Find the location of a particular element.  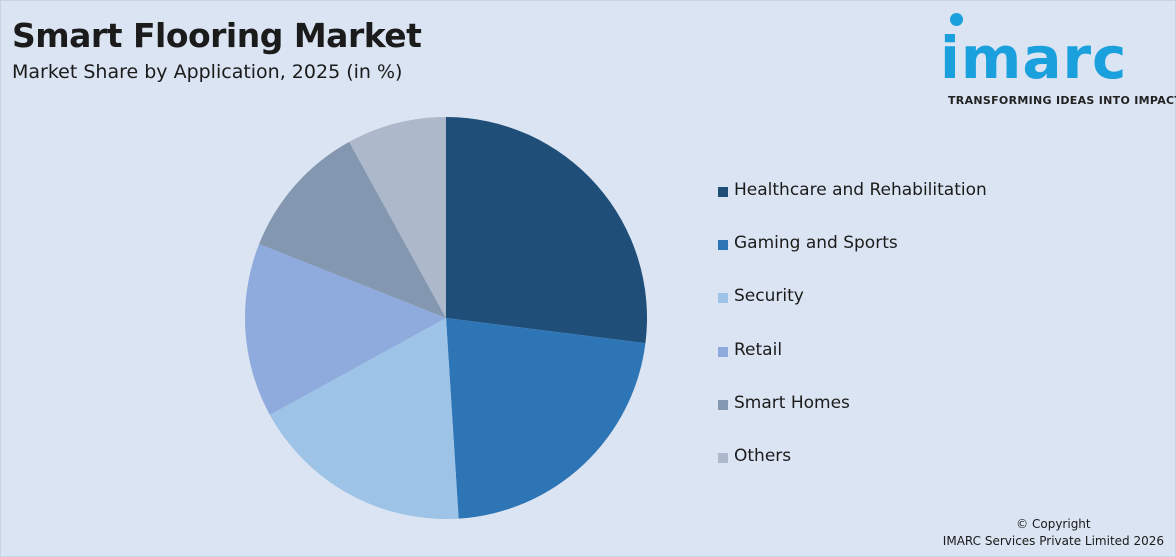

copyright-line-2: IMARC Services Private Limited 2026 is located at coordinates (1053, 541).